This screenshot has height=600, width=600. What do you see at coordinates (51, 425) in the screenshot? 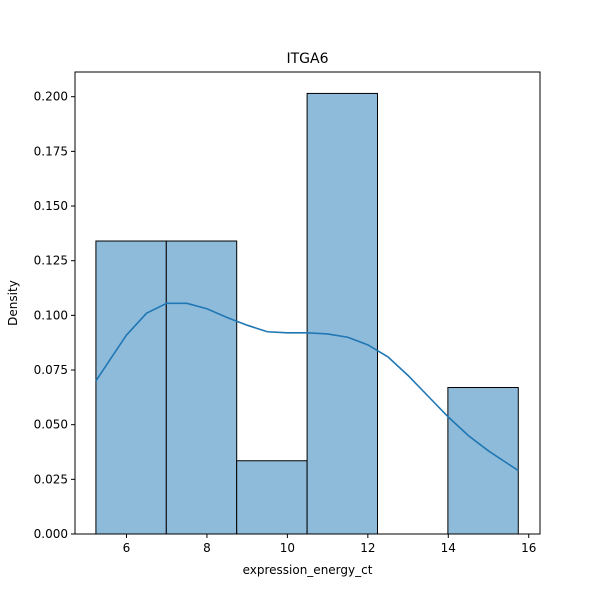
I see `y-tick-label: 0.050` at bounding box center [51, 425].